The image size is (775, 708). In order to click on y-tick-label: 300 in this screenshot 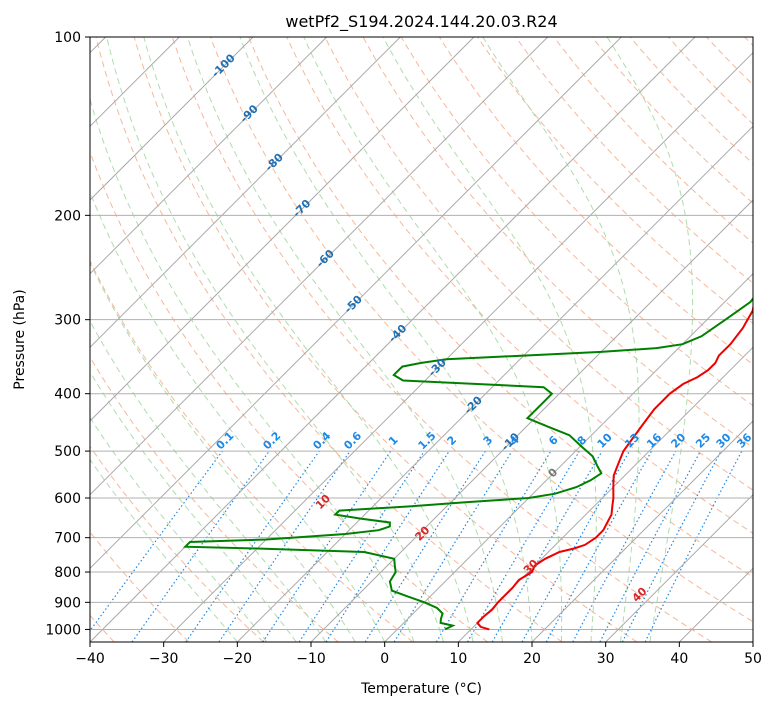, I will do `click(67, 321)`.